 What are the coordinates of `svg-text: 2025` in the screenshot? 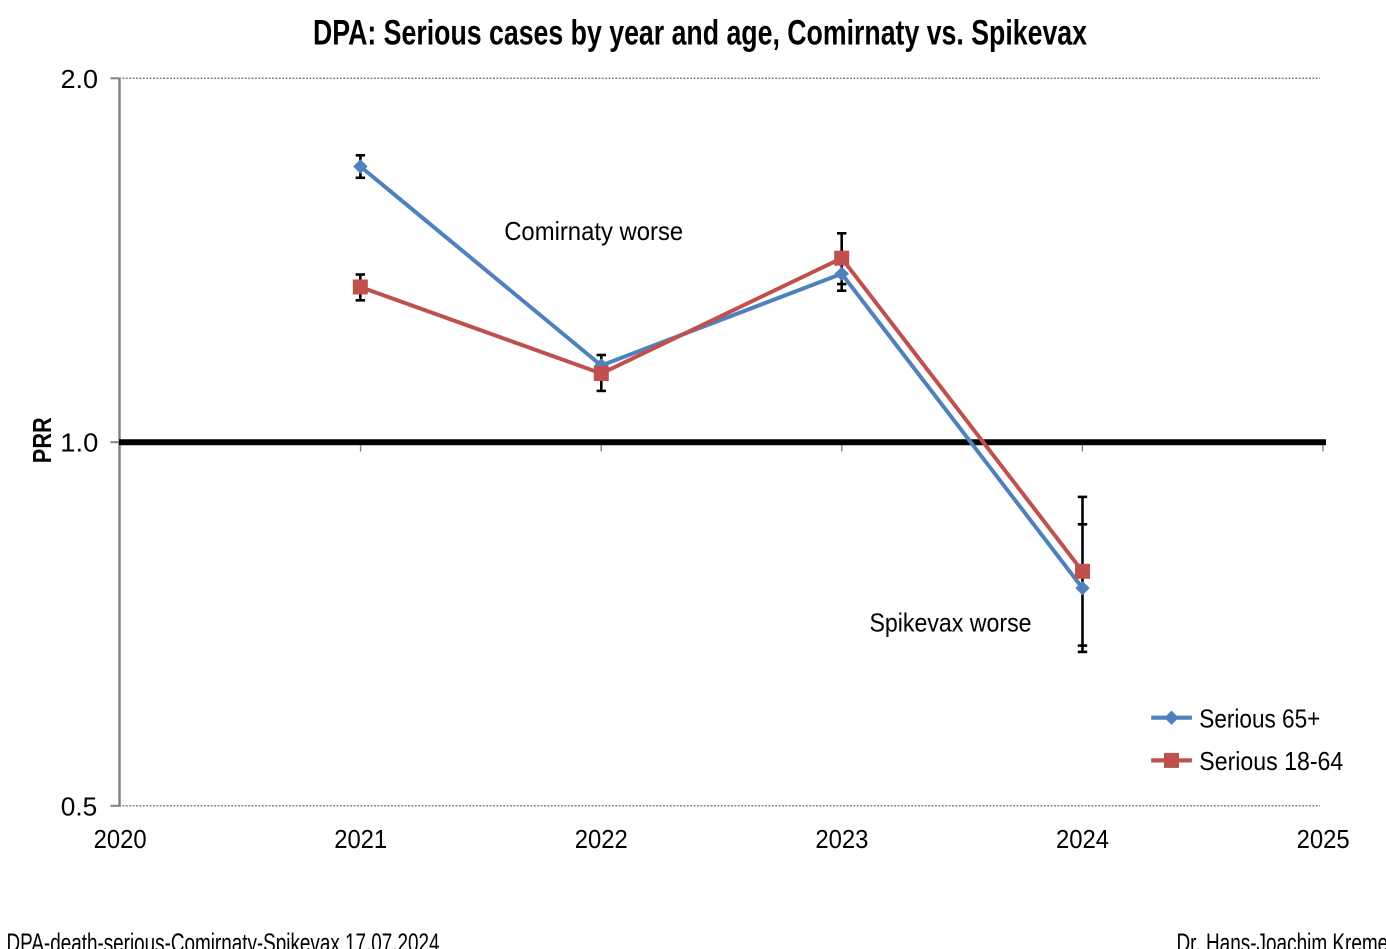 It's located at (1323, 839).